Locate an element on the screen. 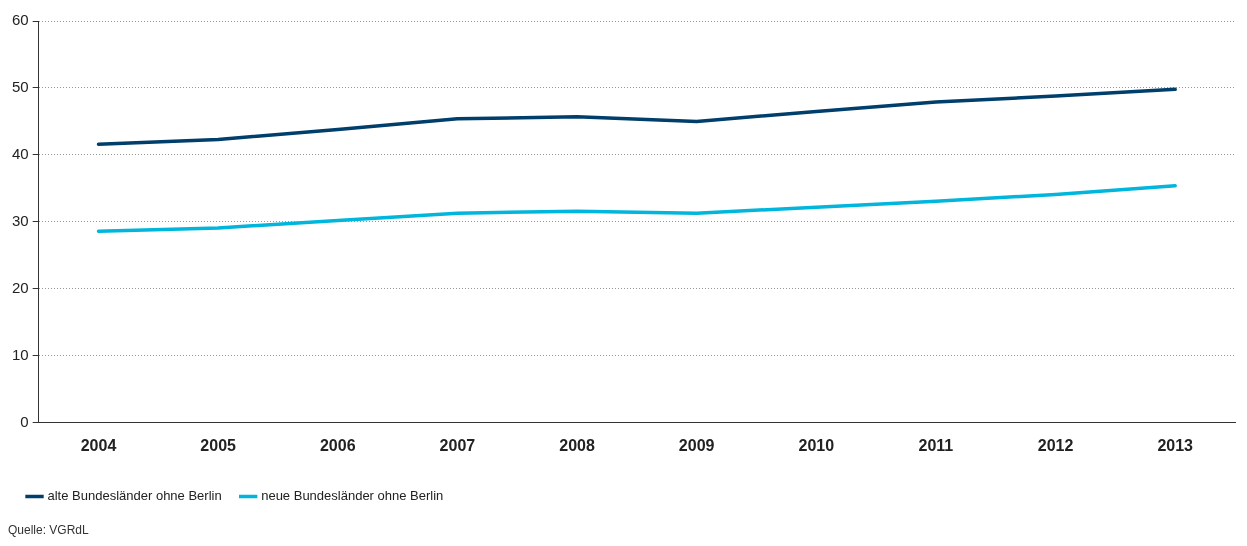 The height and width of the screenshot is (546, 1247). x-tick-label: 2009 is located at coordinates (696, 445).